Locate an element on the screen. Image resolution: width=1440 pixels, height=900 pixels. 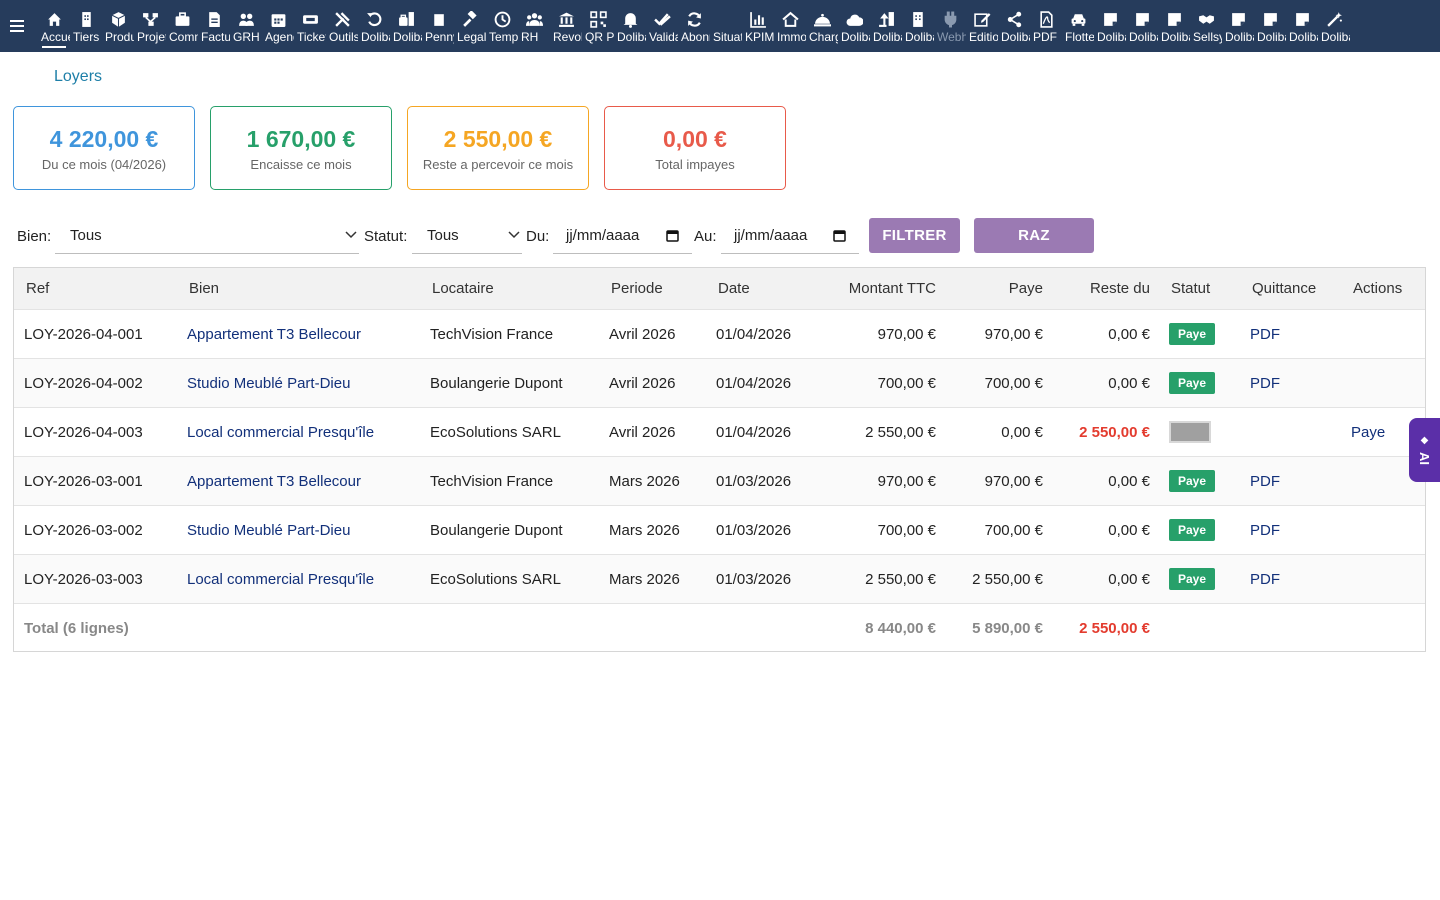
menu-item: Immobilier is located at coordinates (790, 26).